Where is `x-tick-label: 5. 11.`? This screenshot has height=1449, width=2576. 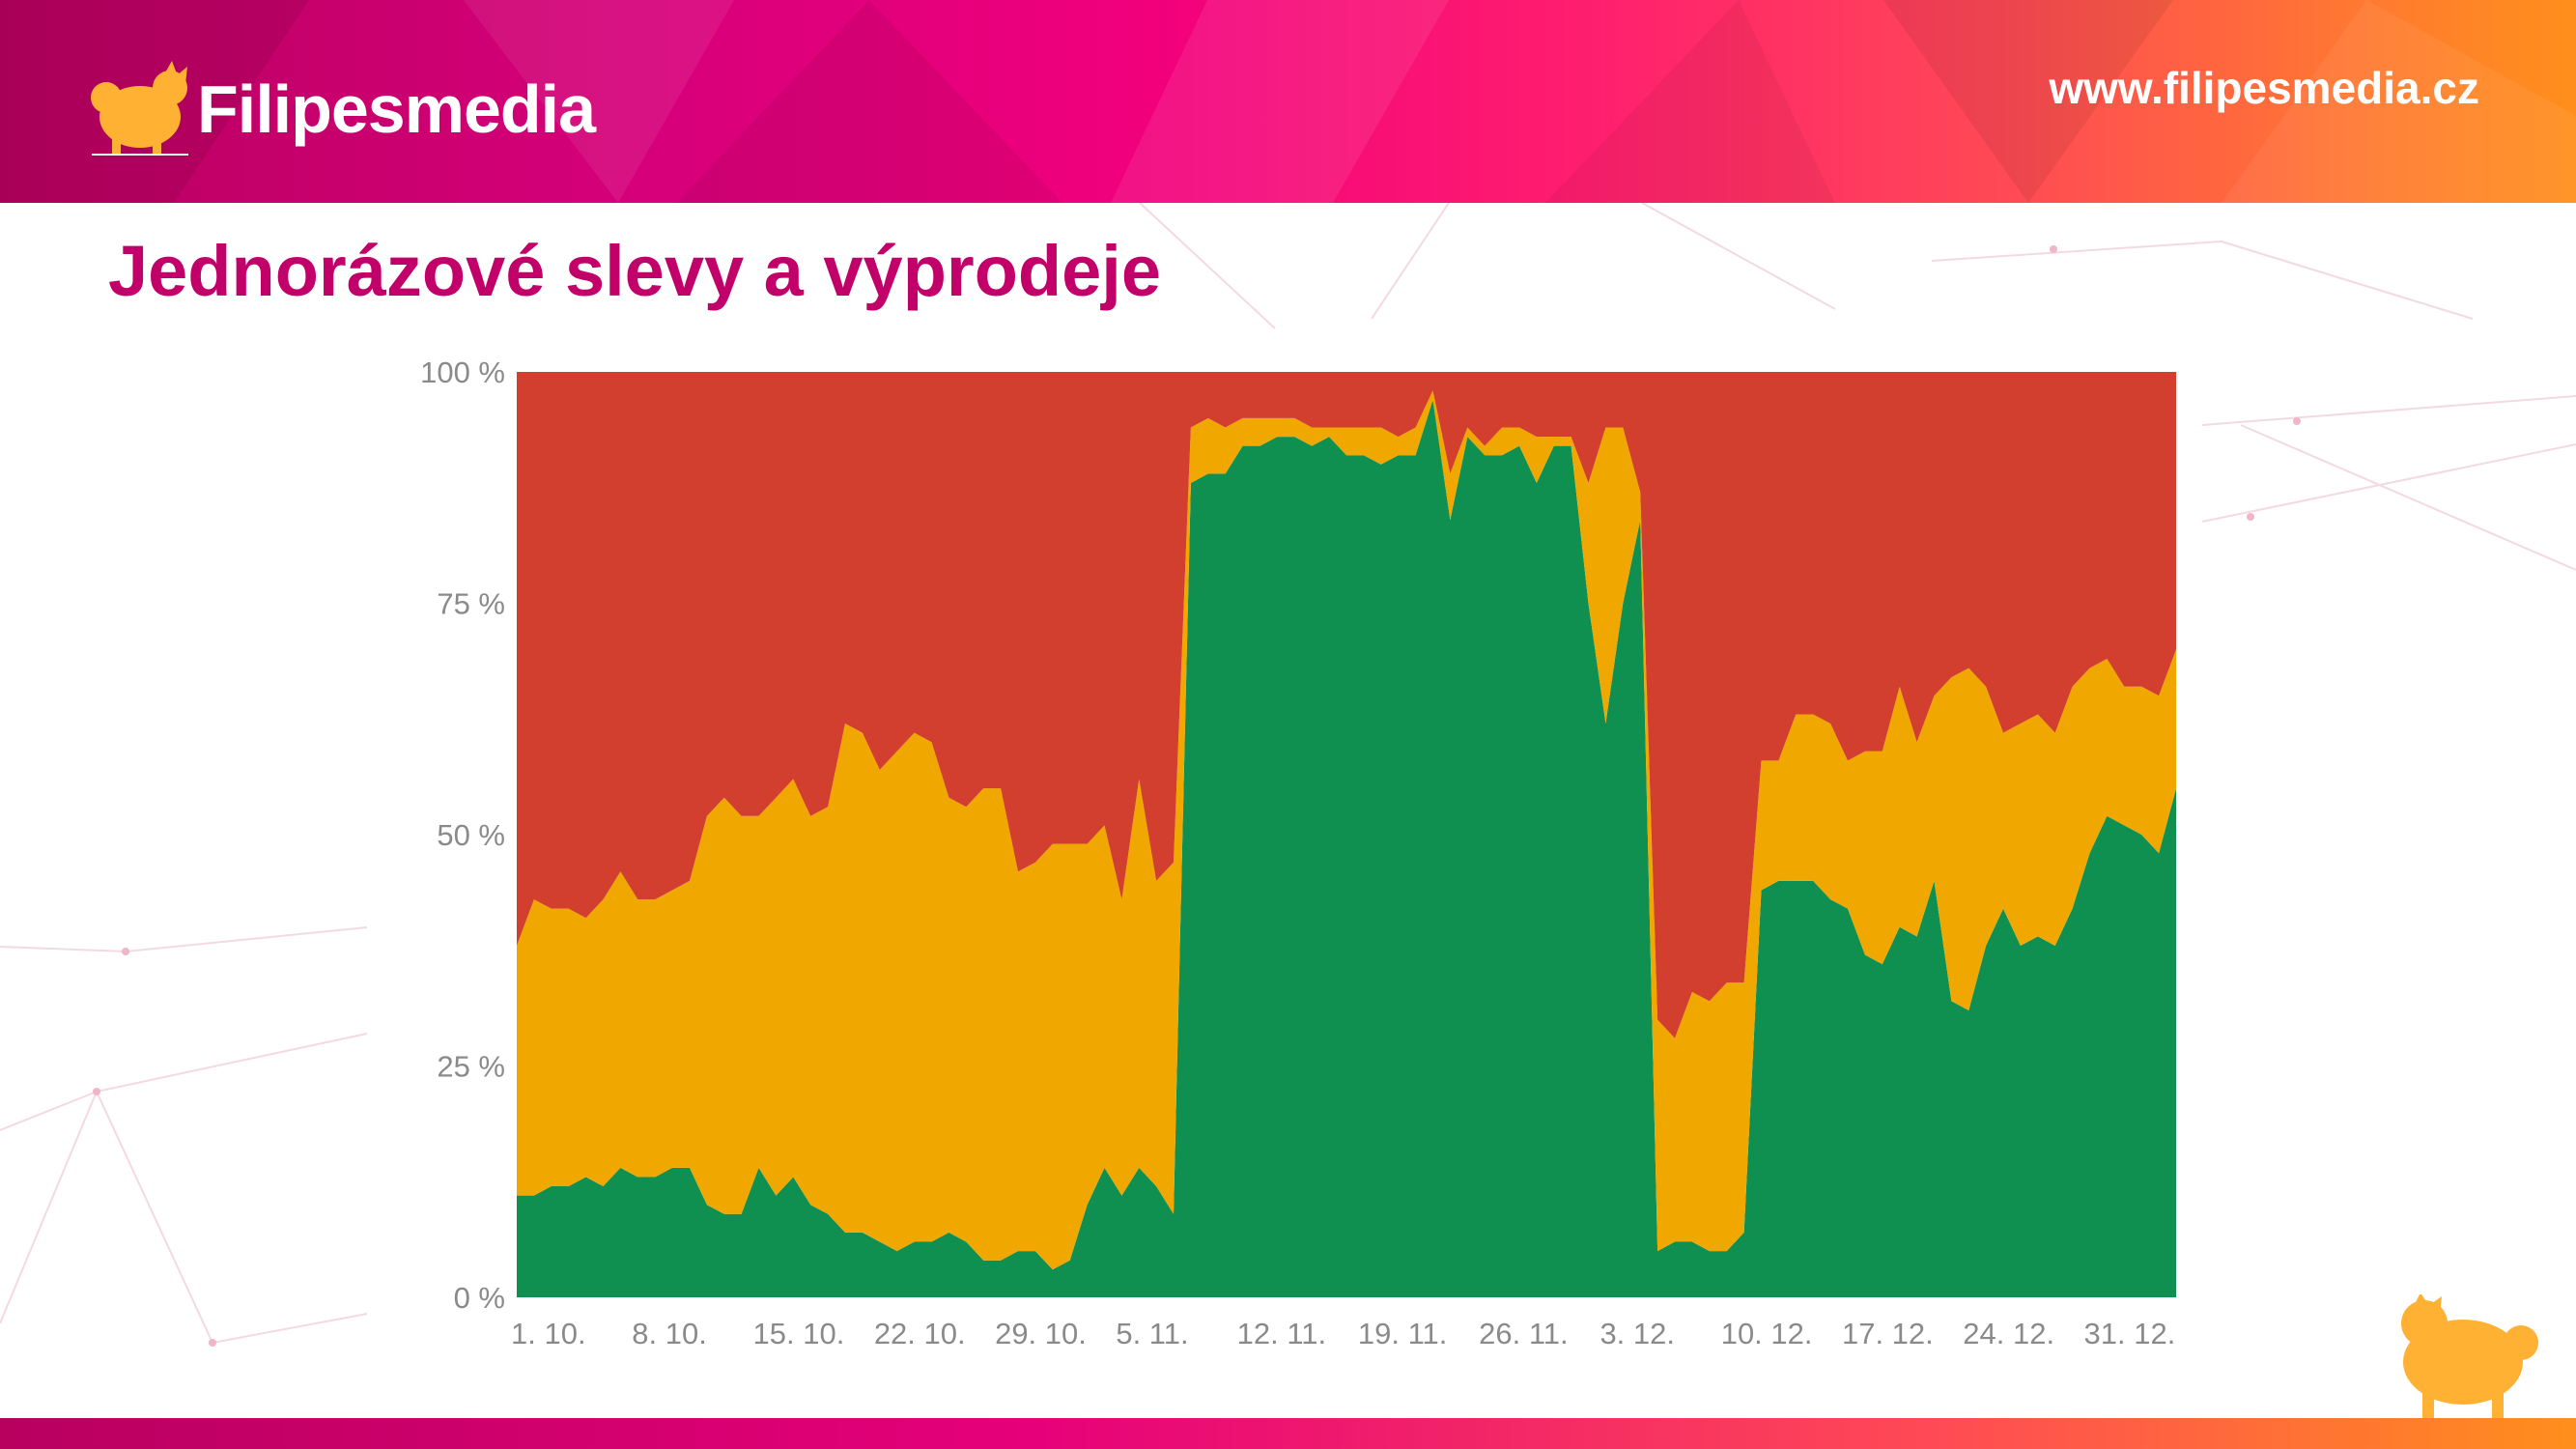
x-tick-label: 5. 11. is located at coordinates (1152, 1333).